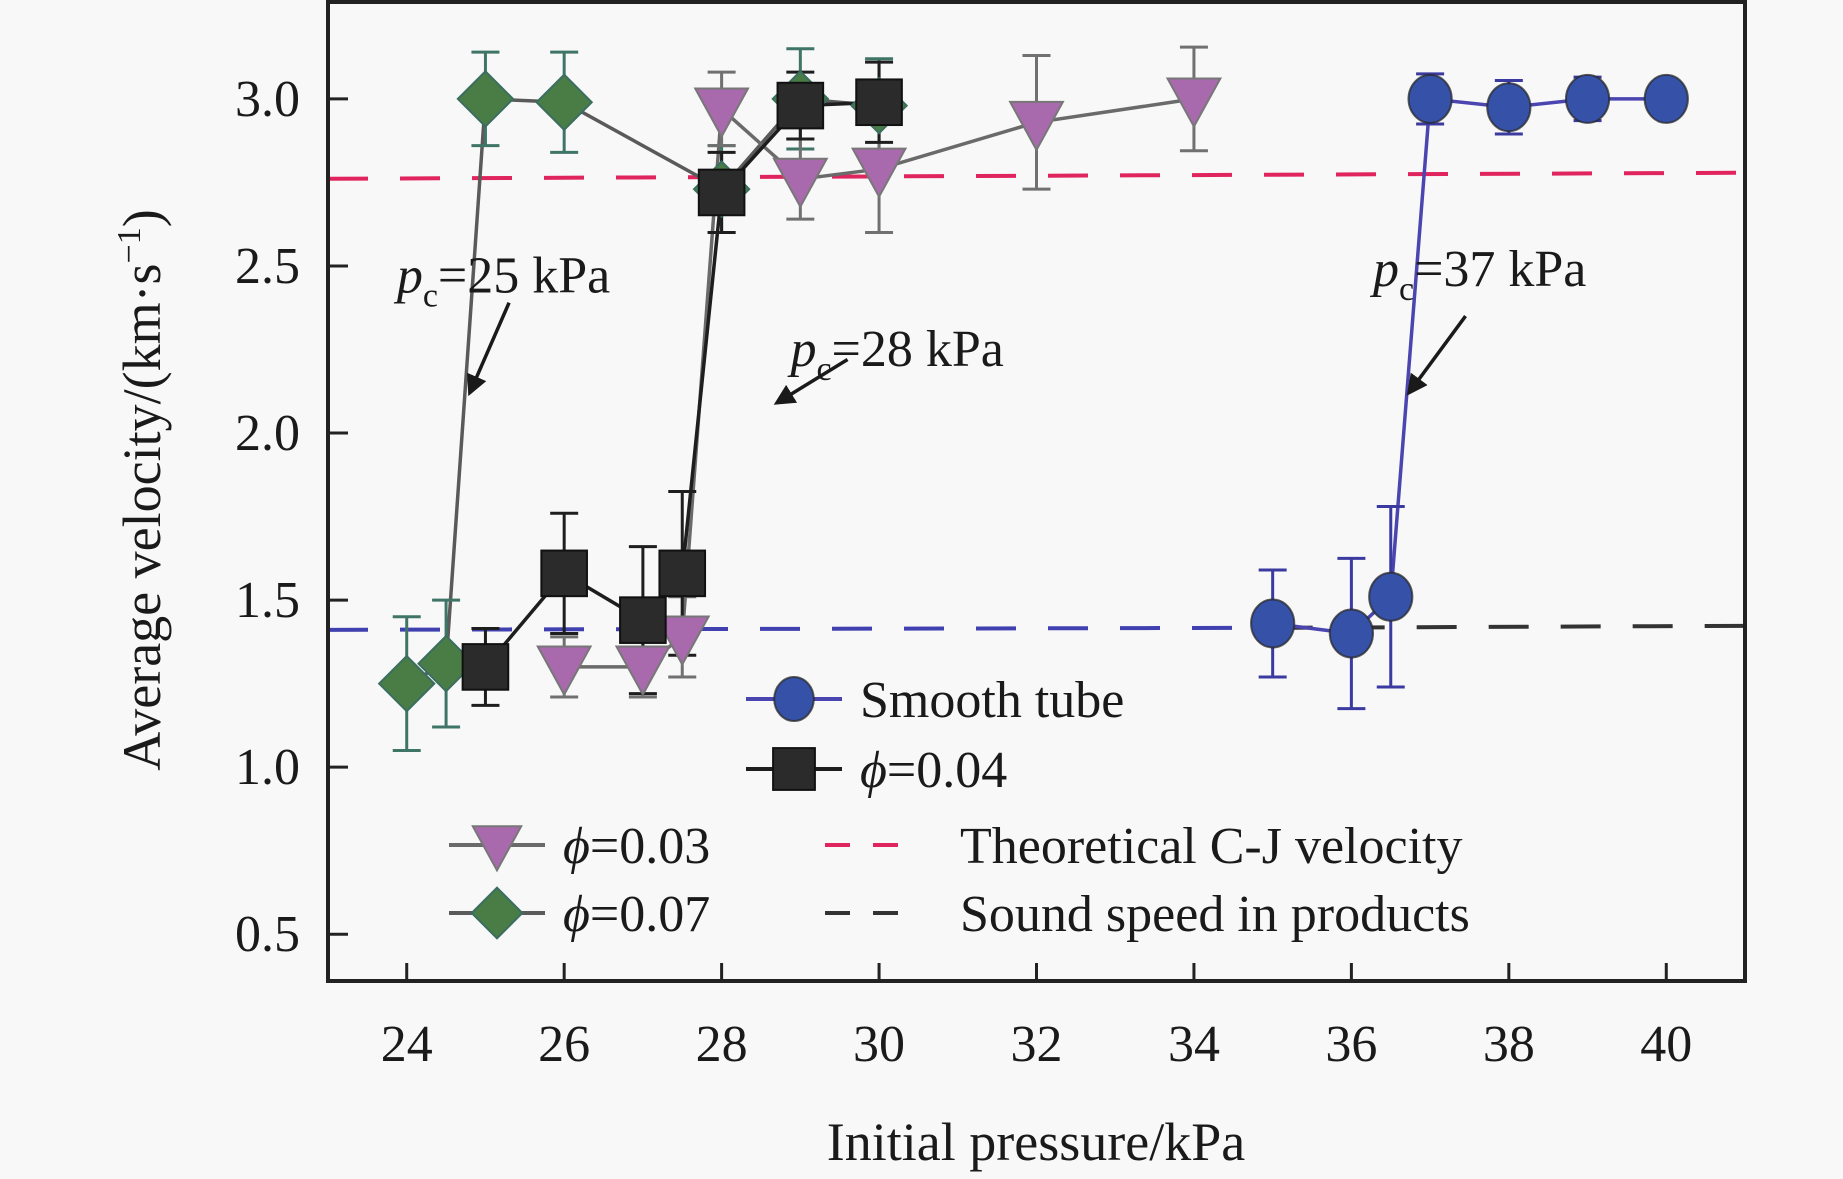  What do you see at coordinates (1500, 269) in the screenshot?
I see `annotation-value: =37 kPa` at bounding box center [1500, 269].